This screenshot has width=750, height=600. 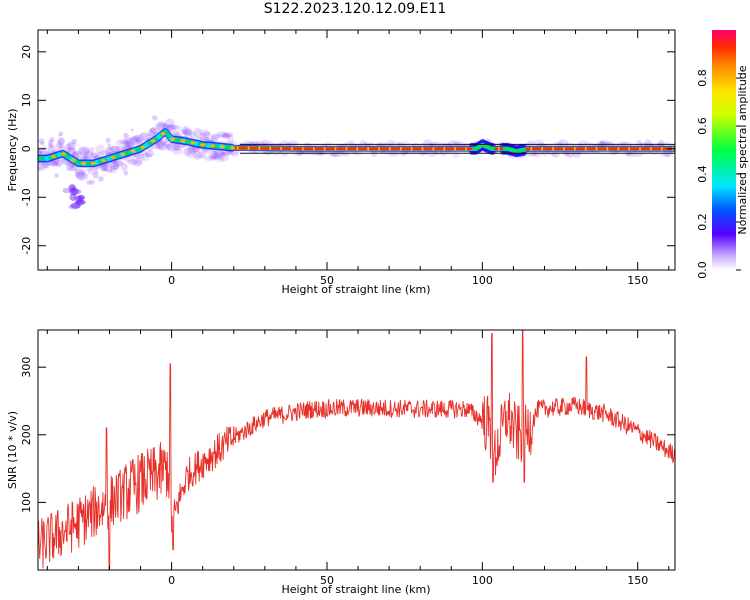 I want to click on spectrogram-x-tick-label: 0, so click(x=171, y=280).